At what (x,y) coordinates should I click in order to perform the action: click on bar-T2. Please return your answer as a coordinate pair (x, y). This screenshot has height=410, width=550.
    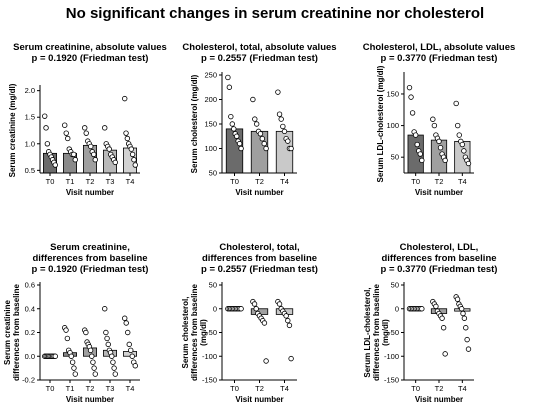
    Looking at the image, I should click on (259, 152).